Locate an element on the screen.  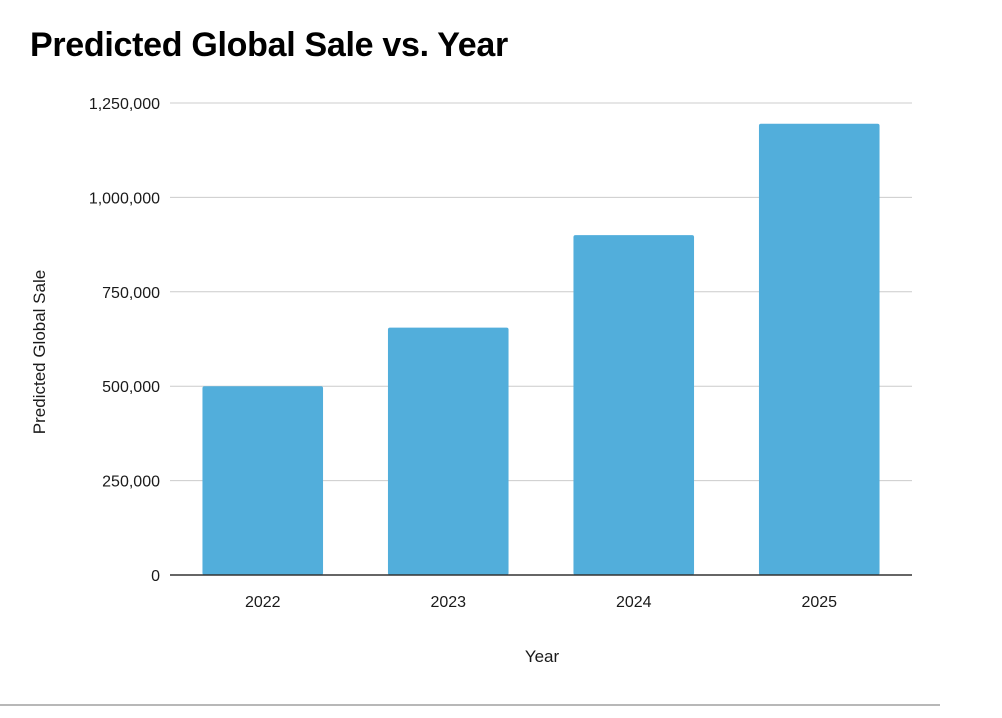
y-tick-label: 0 is located at coordinates (155, 576).